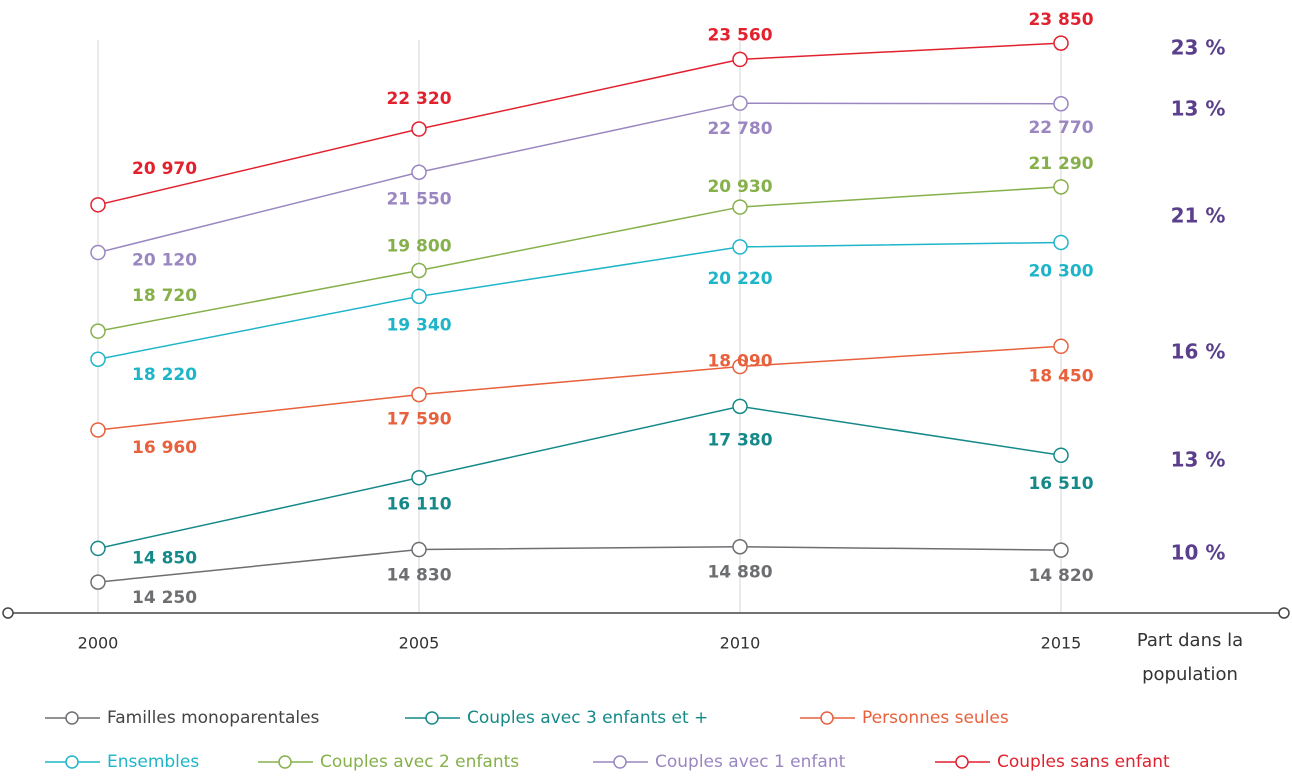 The width and height of the screenshot is (1292, 776). Describe the element at coordinates (164, 296) in the screenshot. I see `value-label: 18 720` at that location.